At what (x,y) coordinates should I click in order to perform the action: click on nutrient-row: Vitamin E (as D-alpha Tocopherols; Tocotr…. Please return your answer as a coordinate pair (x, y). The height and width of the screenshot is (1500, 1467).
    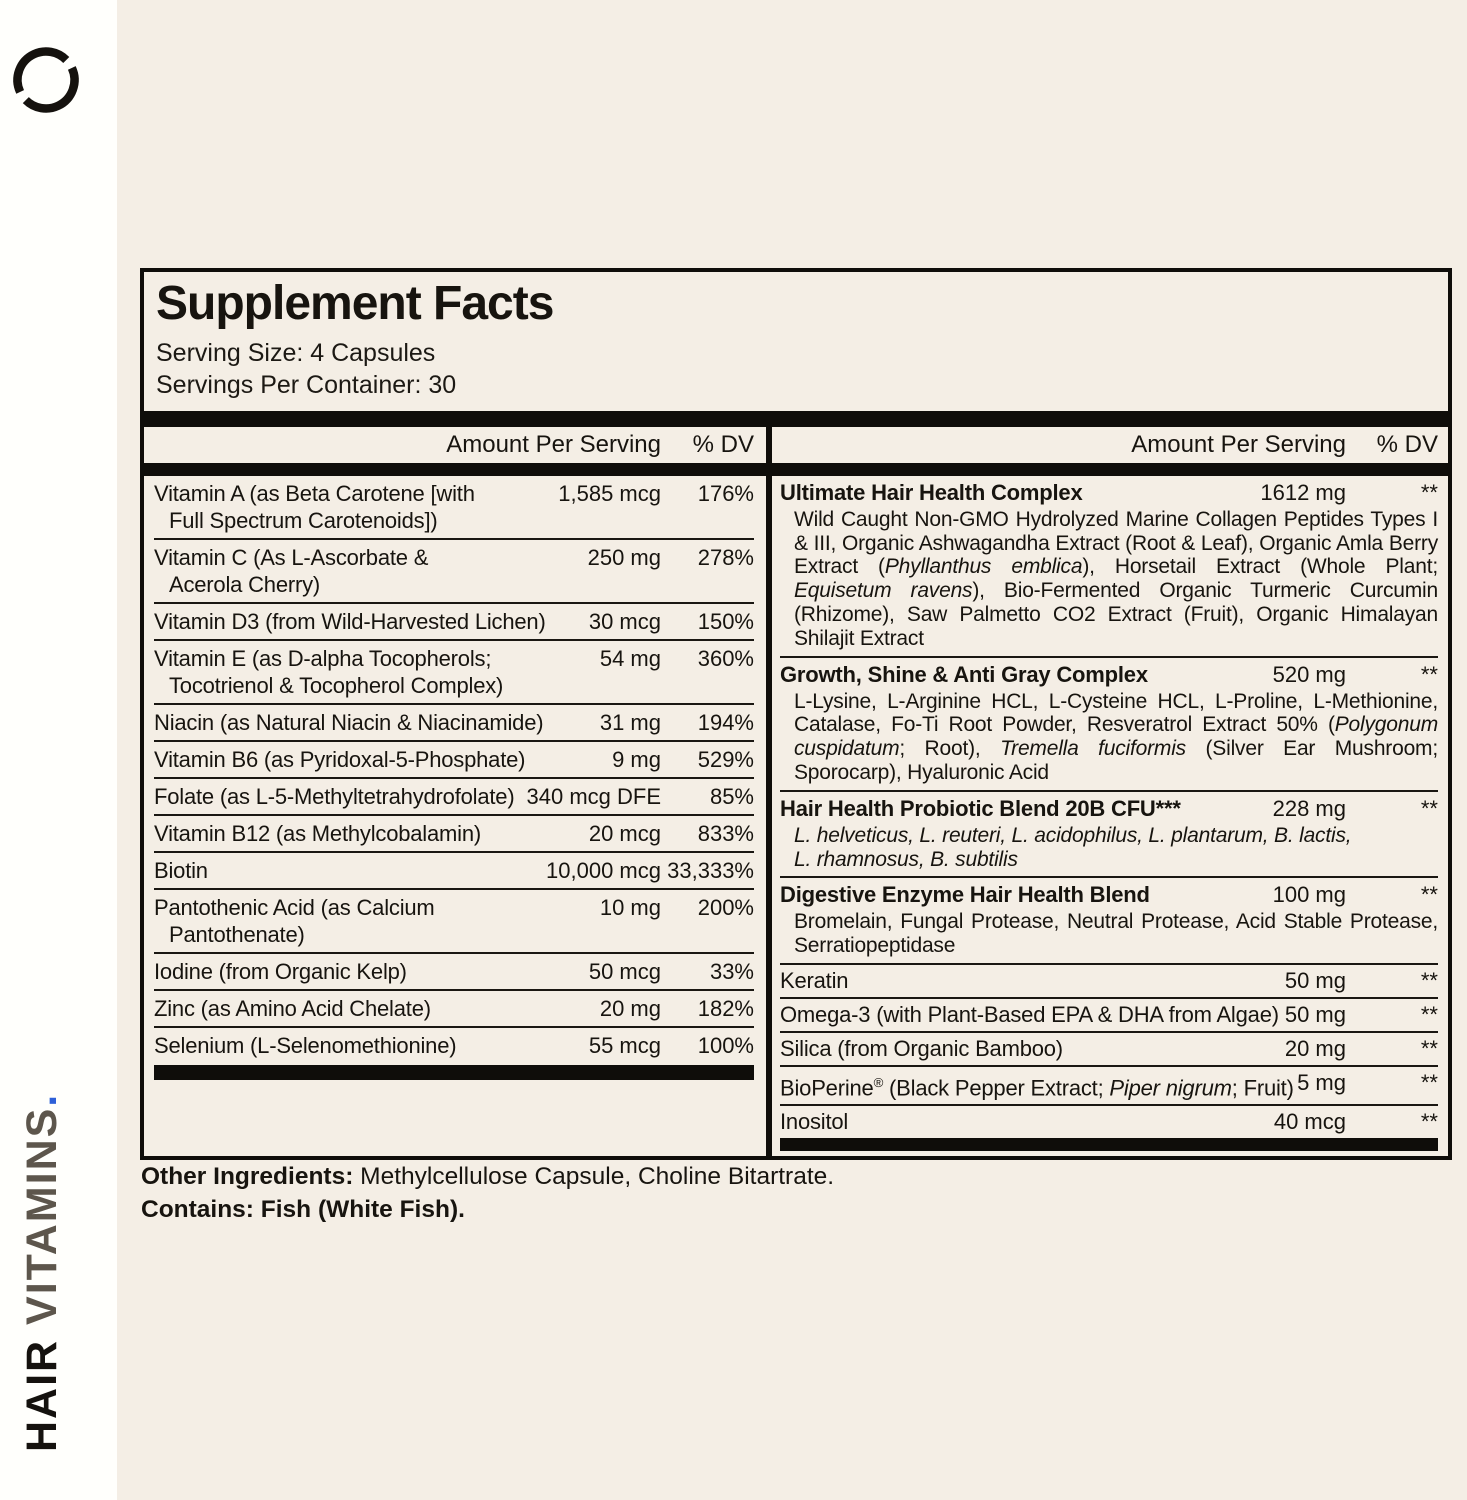
    Looking at the image, I should click on (454, 673).